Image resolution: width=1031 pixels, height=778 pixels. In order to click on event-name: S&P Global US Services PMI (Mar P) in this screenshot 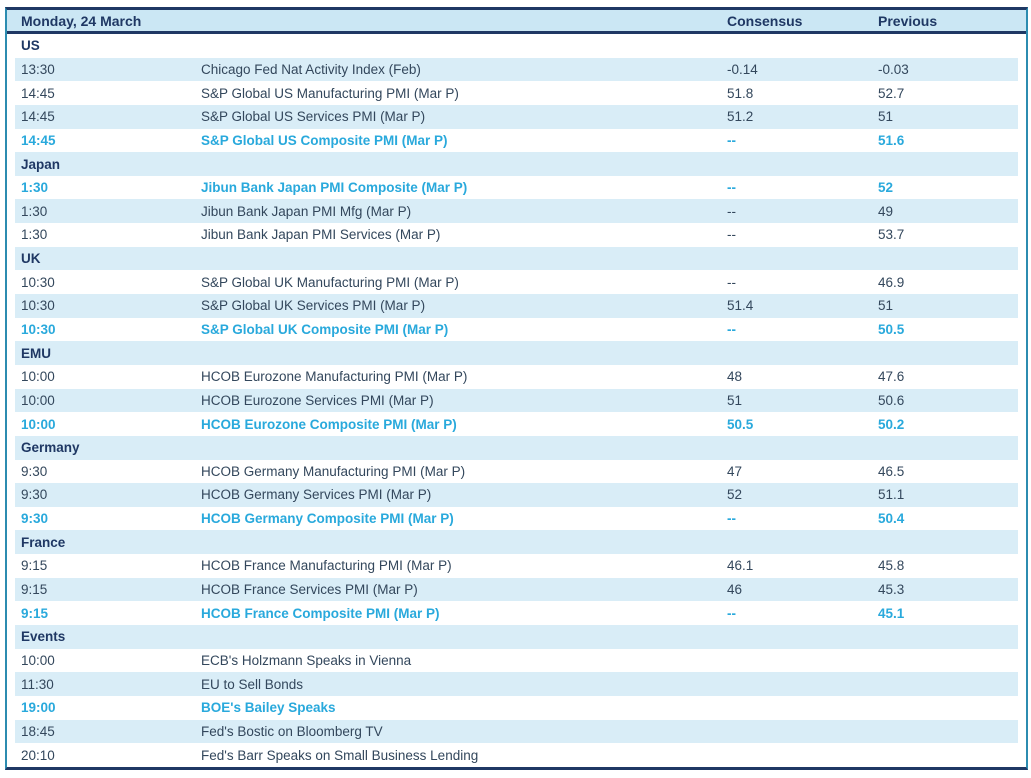, I will do `click(313, 117)`.